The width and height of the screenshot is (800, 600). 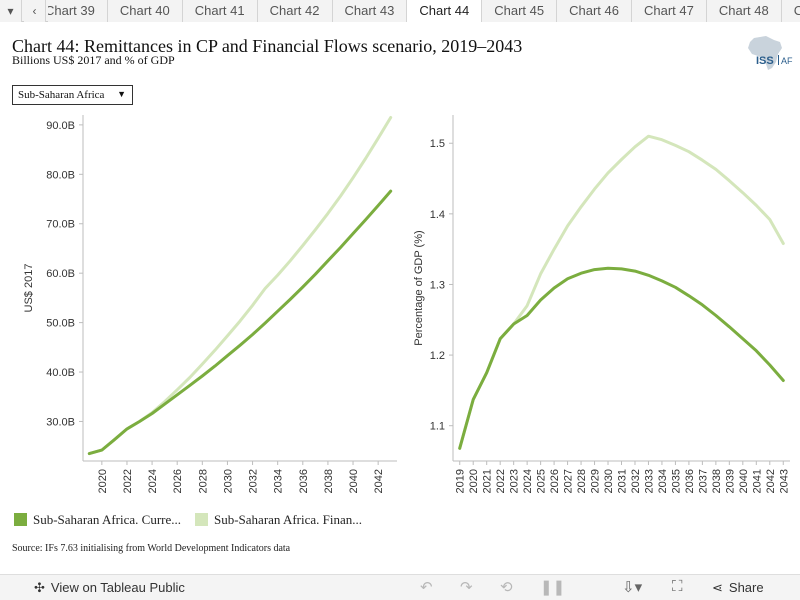 What do you see at coordinates (437, 356) in the screenshot?
I see `y-tick-label: 1.2` at bounding box center [437, 356].